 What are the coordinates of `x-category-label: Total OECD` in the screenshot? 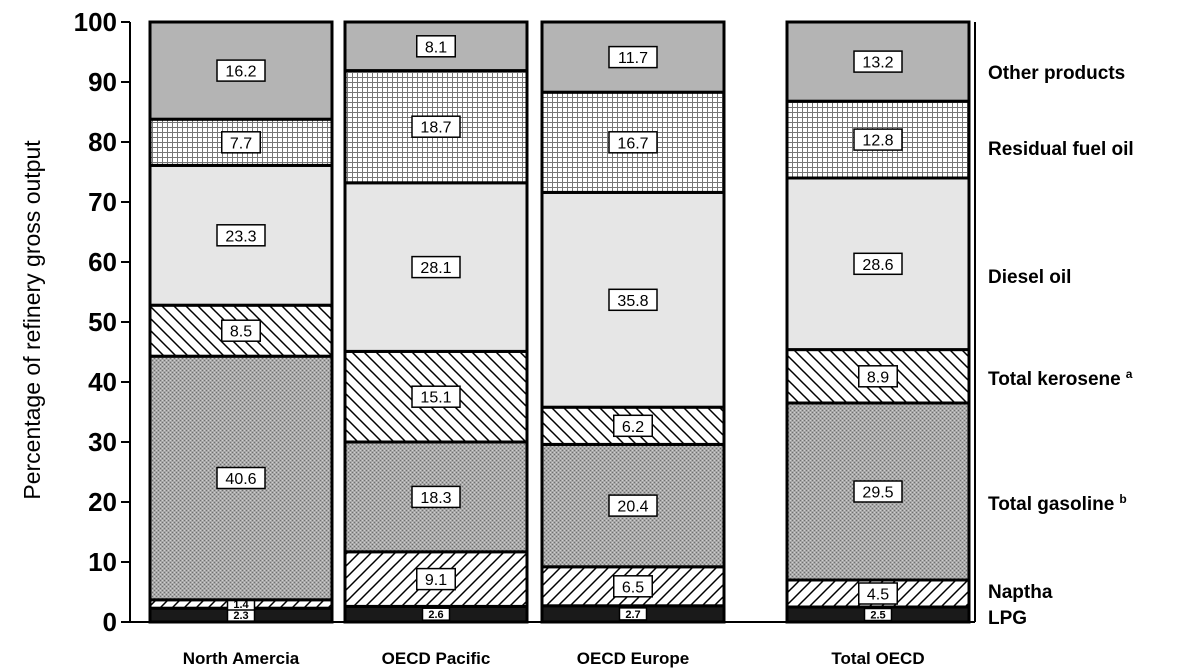 It's located at (877, 658).